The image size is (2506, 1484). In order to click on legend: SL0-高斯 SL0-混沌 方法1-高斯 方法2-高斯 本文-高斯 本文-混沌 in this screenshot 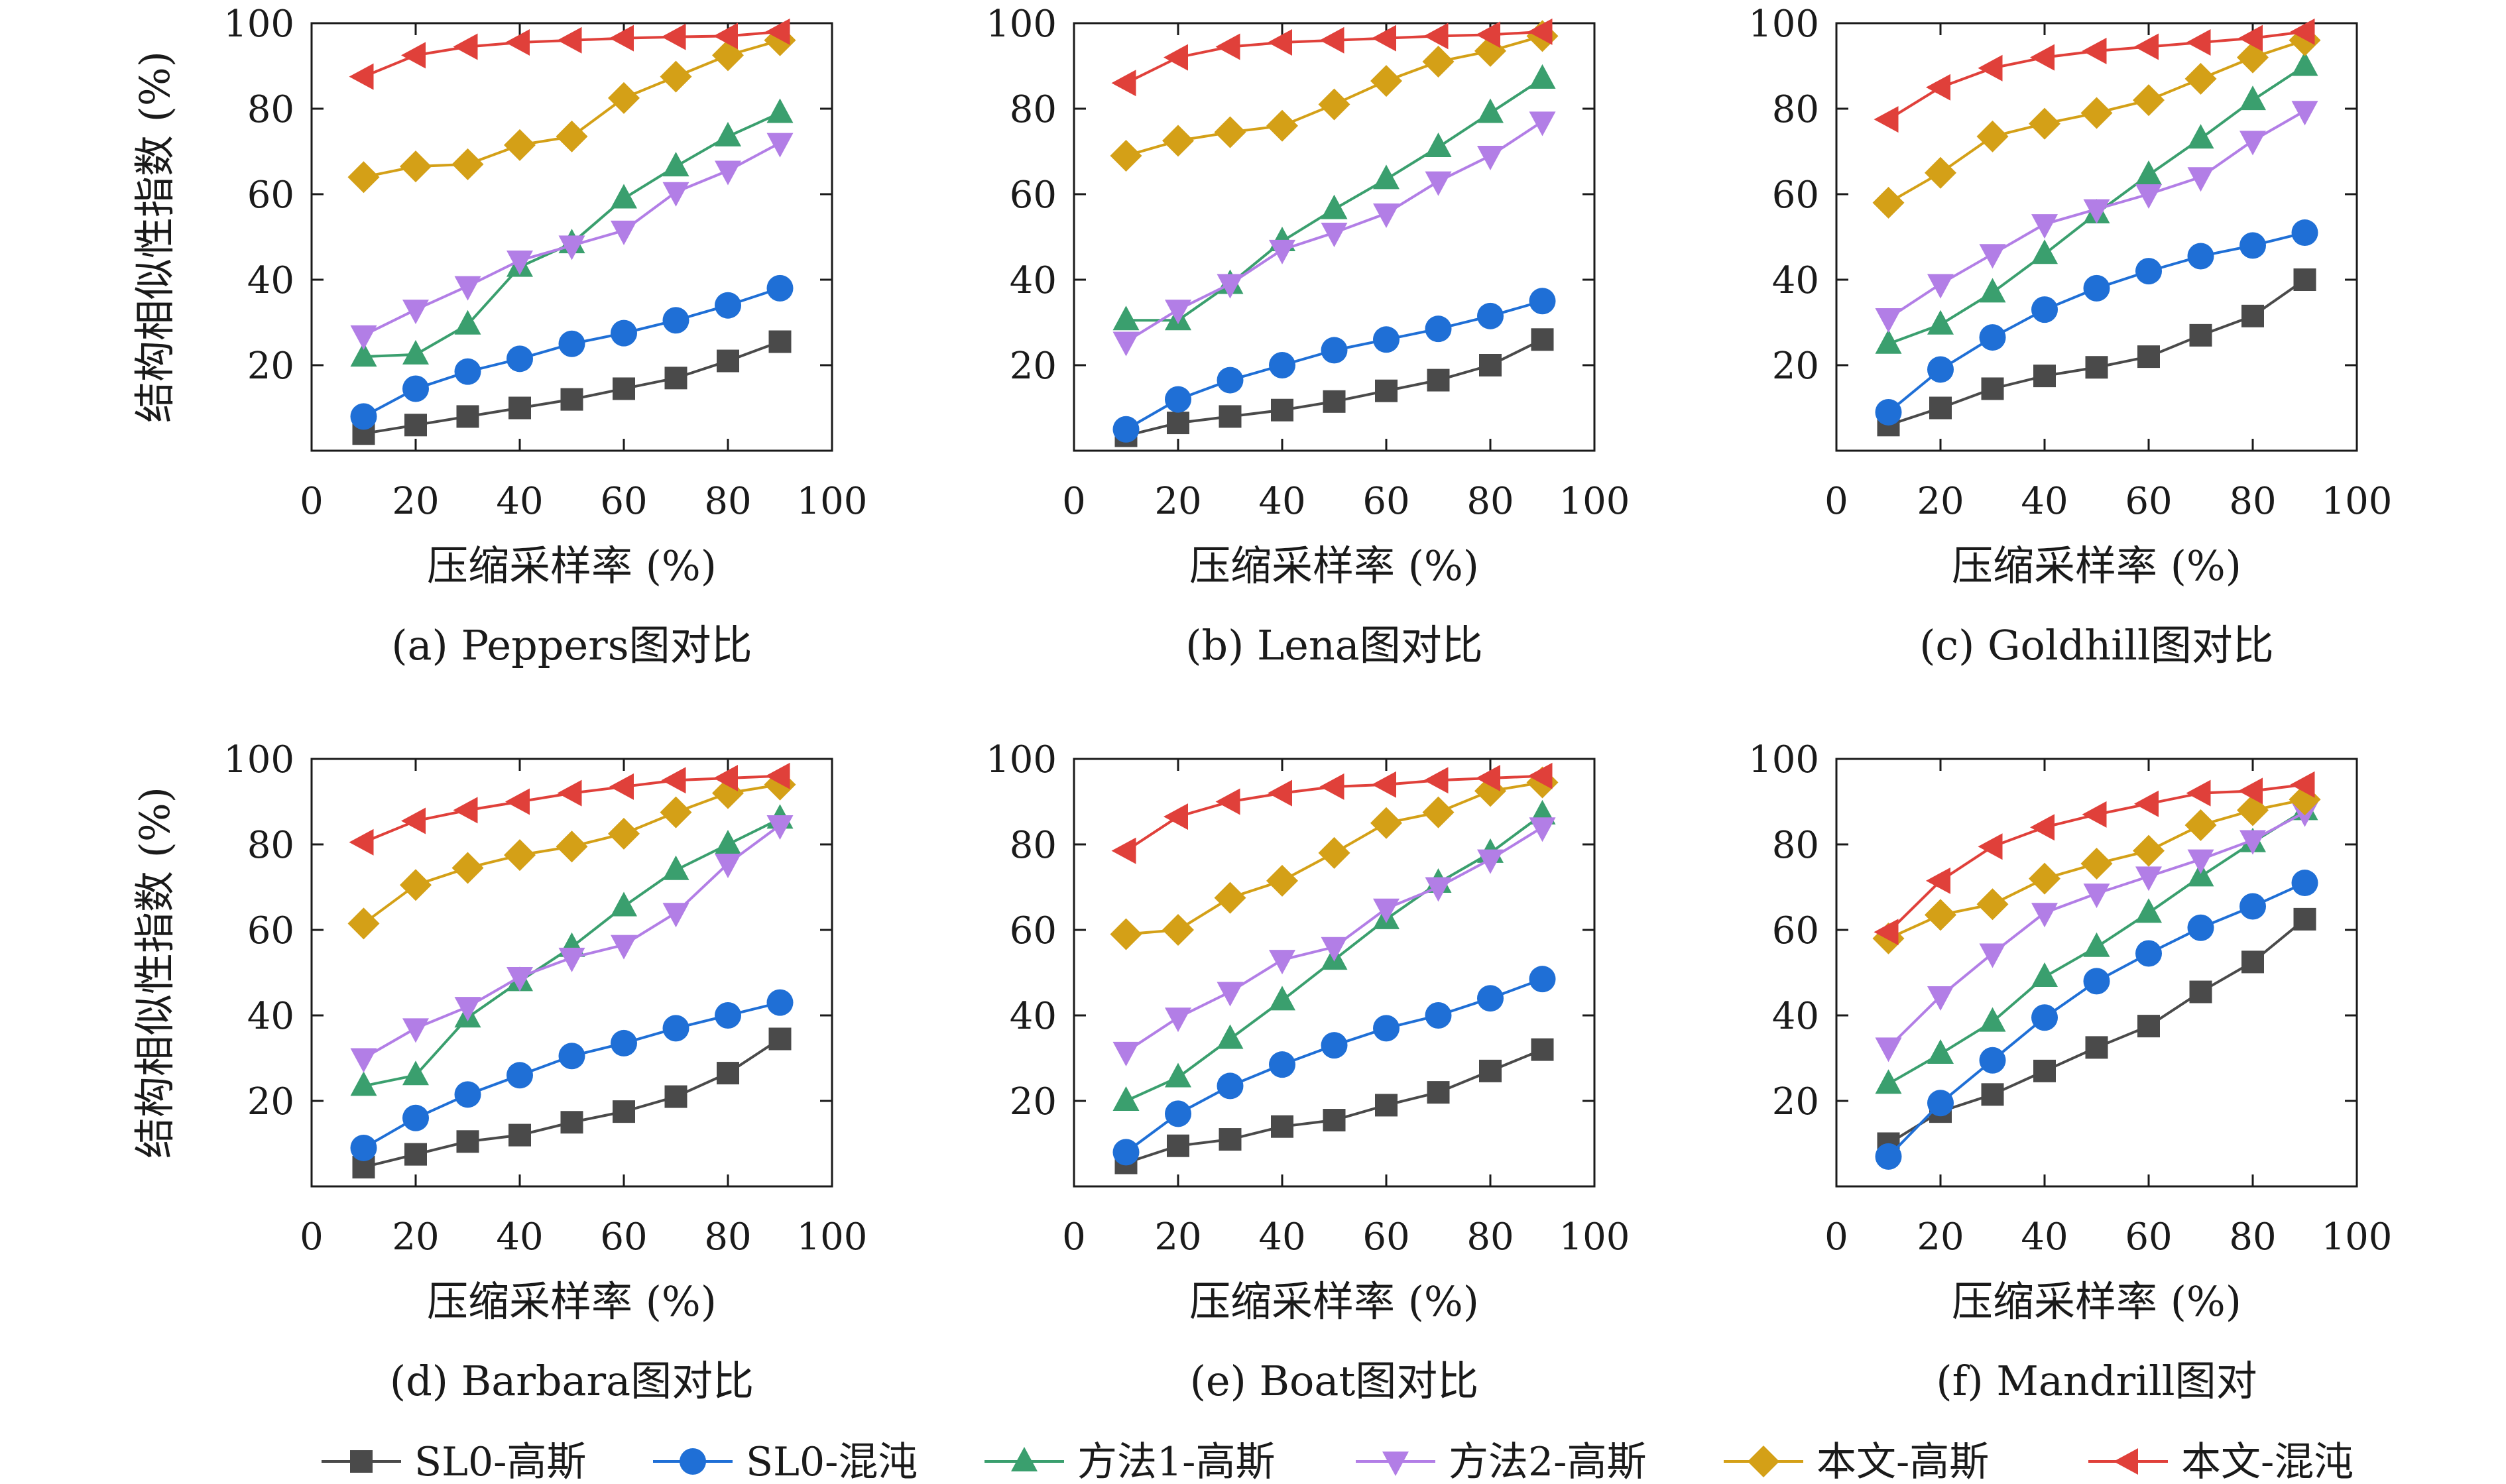, I will do `click(1338, 1461)`.